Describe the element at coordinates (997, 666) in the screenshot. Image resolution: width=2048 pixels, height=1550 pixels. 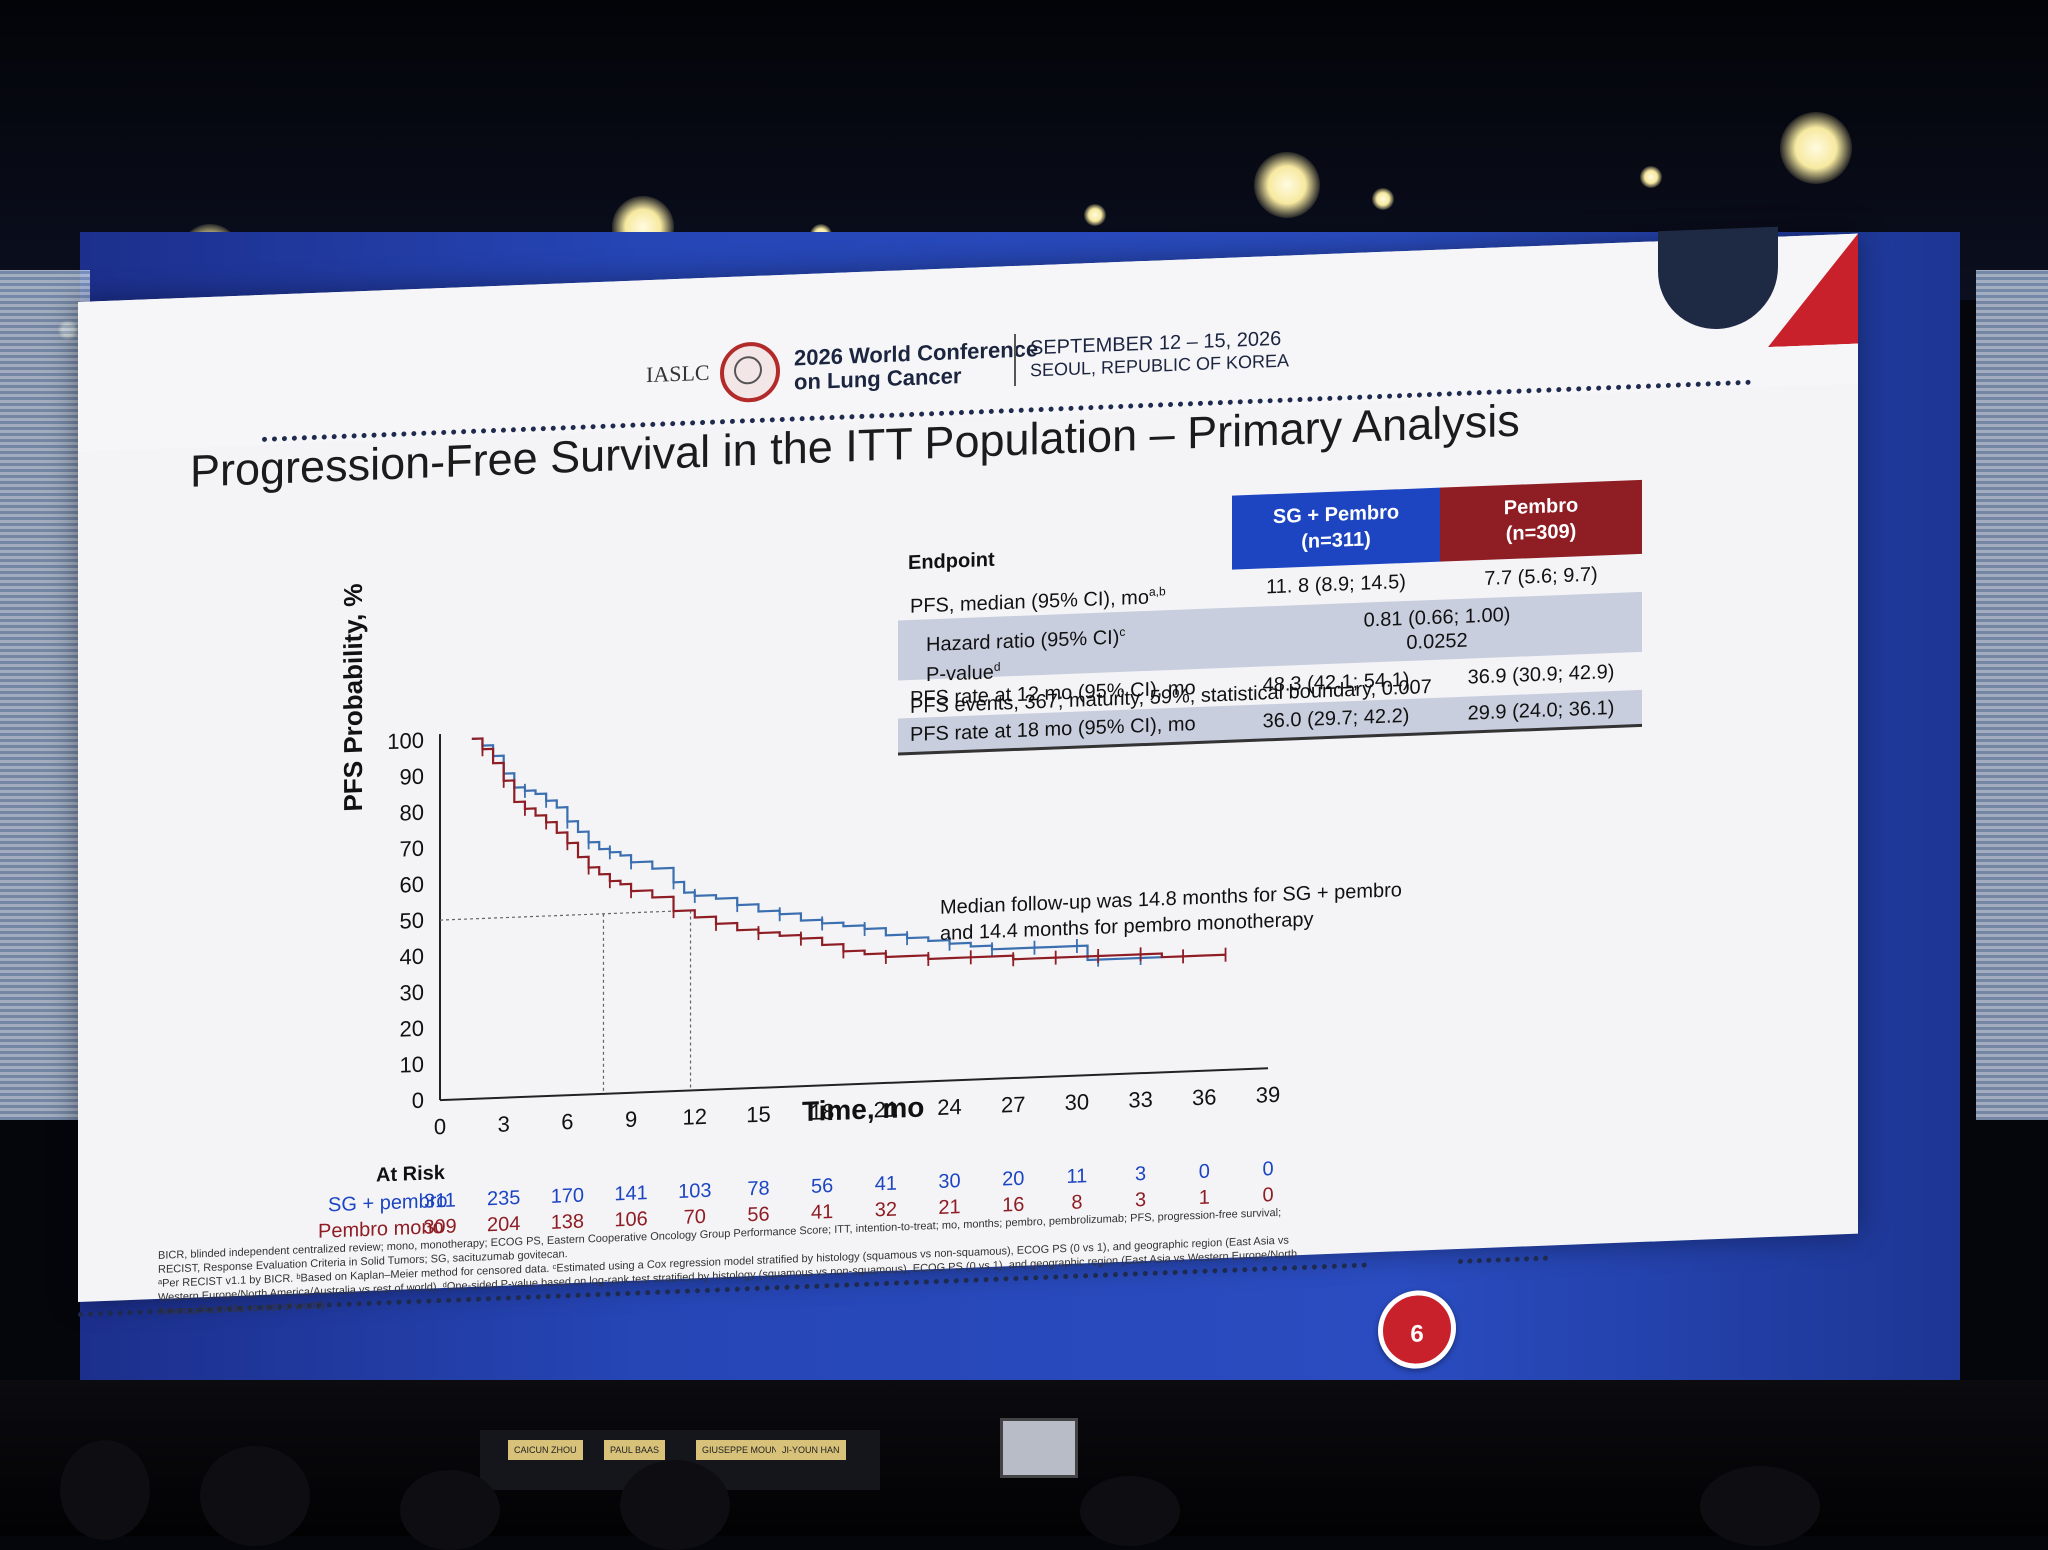
I see `row-label2-sup: d` at that location.